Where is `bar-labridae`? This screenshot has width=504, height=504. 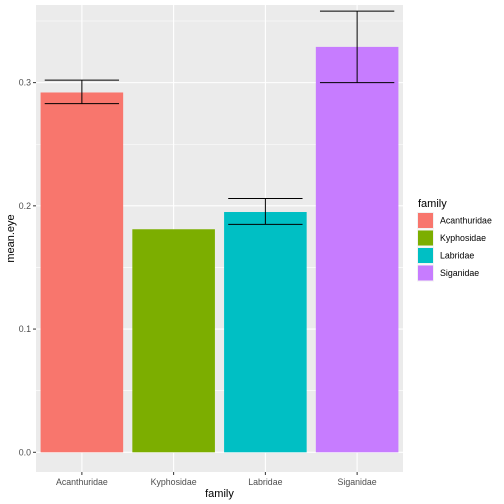
bar-labridae is located at coordinates (265, 332).